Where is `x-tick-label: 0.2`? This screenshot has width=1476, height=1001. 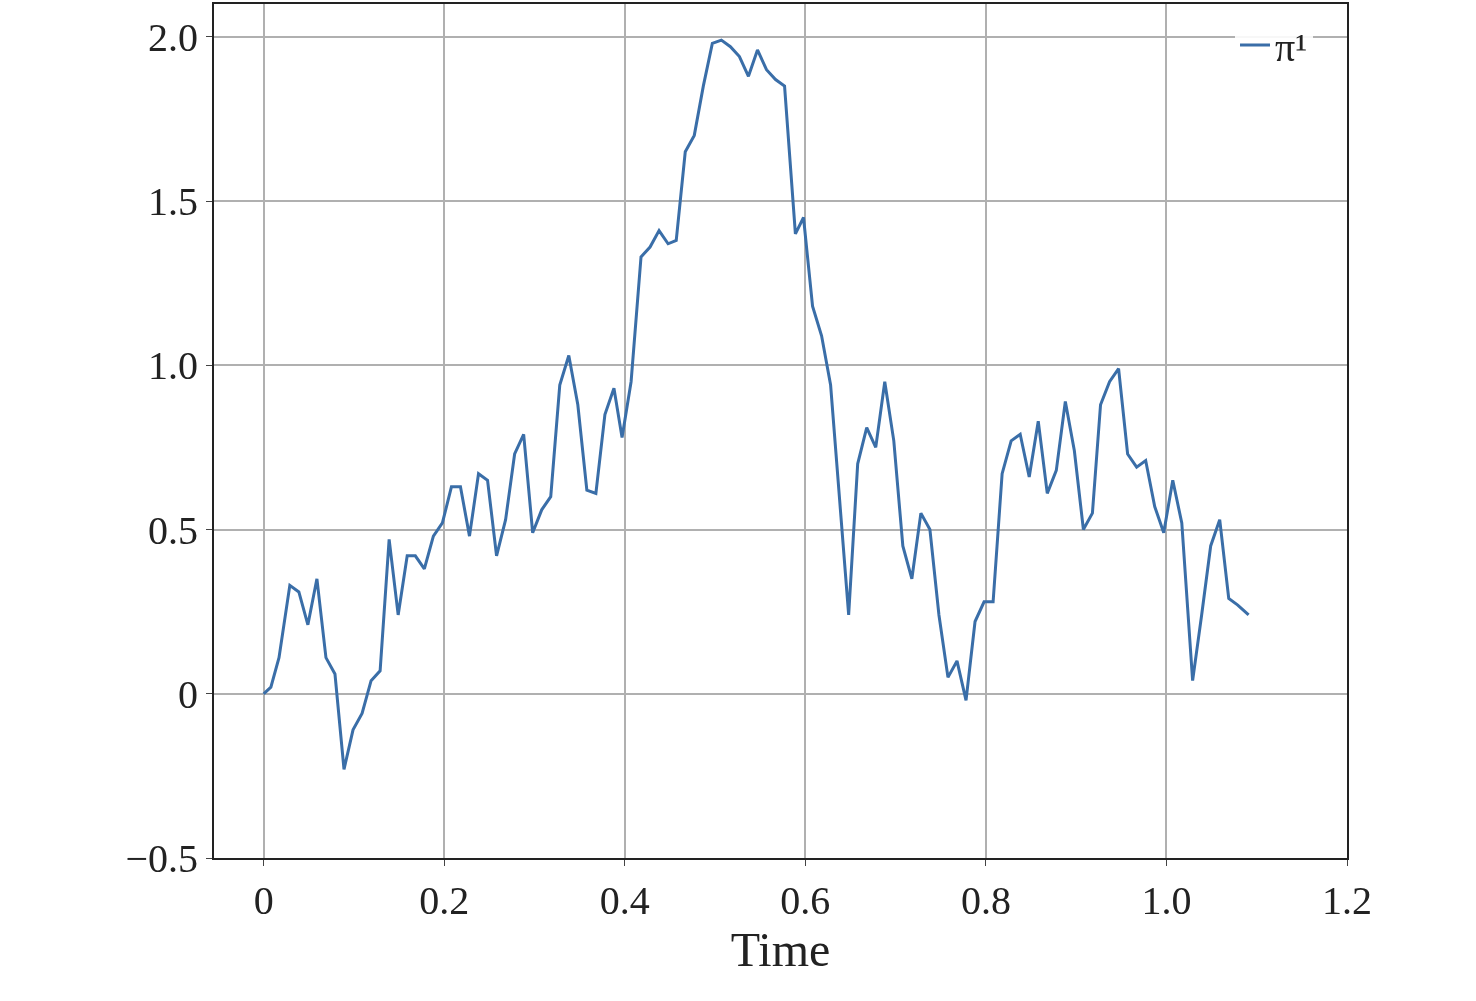 x-tick-label: 0.2 is located at coordinates (444, 900).